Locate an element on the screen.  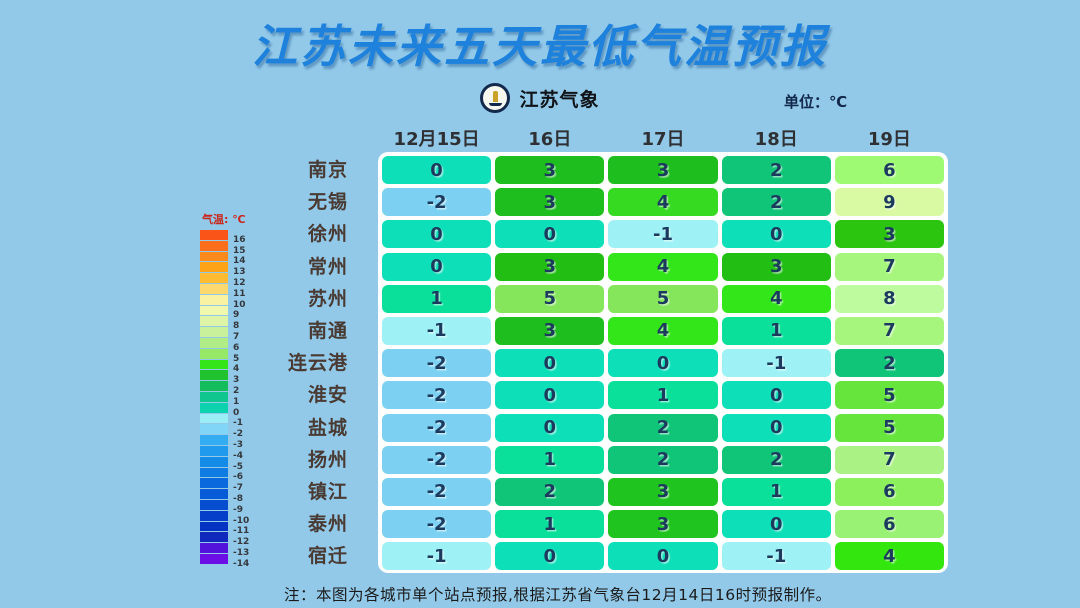
legend-label: 3 is located at coordinates (236, 380).